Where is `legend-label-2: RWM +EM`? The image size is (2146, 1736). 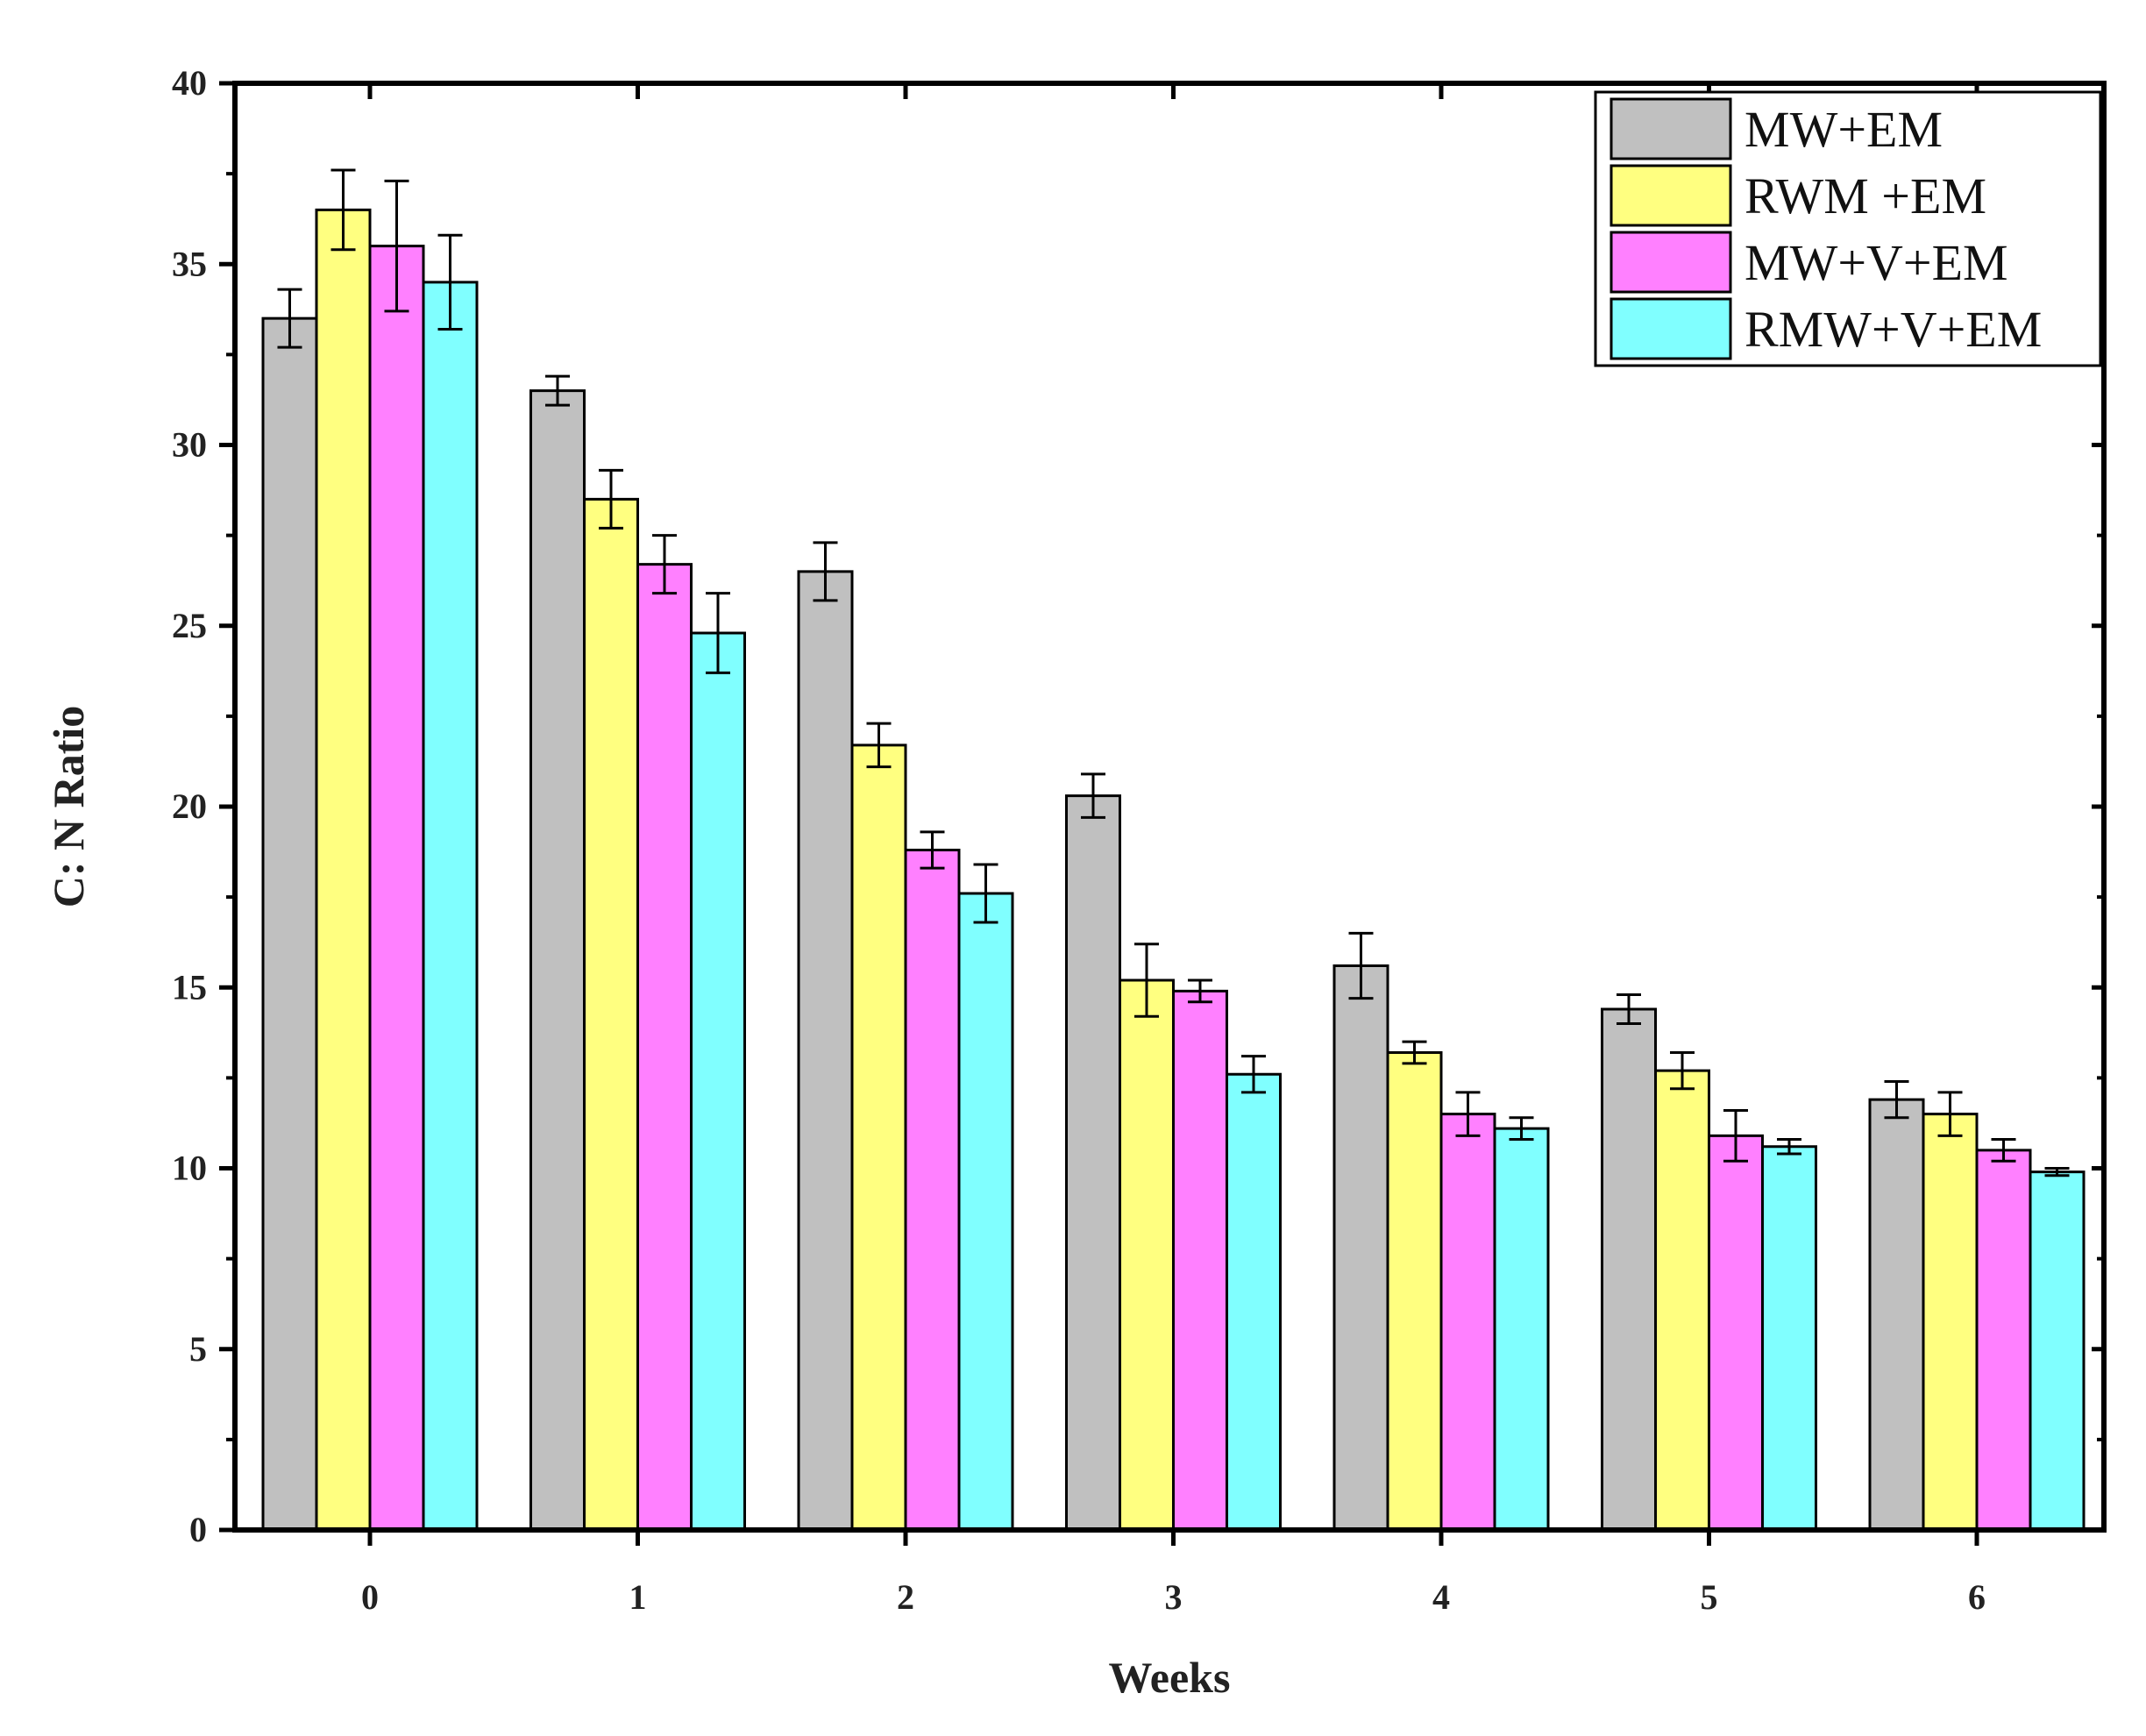 legend-label-2: RWM +EM is located at coordinates (1865, 195).